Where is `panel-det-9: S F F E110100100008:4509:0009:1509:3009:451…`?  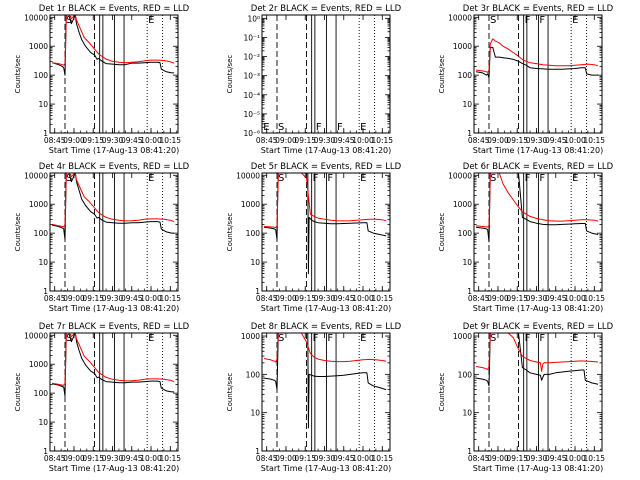 panel-det-9: S F F E110100100008:4509:0009:1509:3009:451… is located at coordinates (526, 397).